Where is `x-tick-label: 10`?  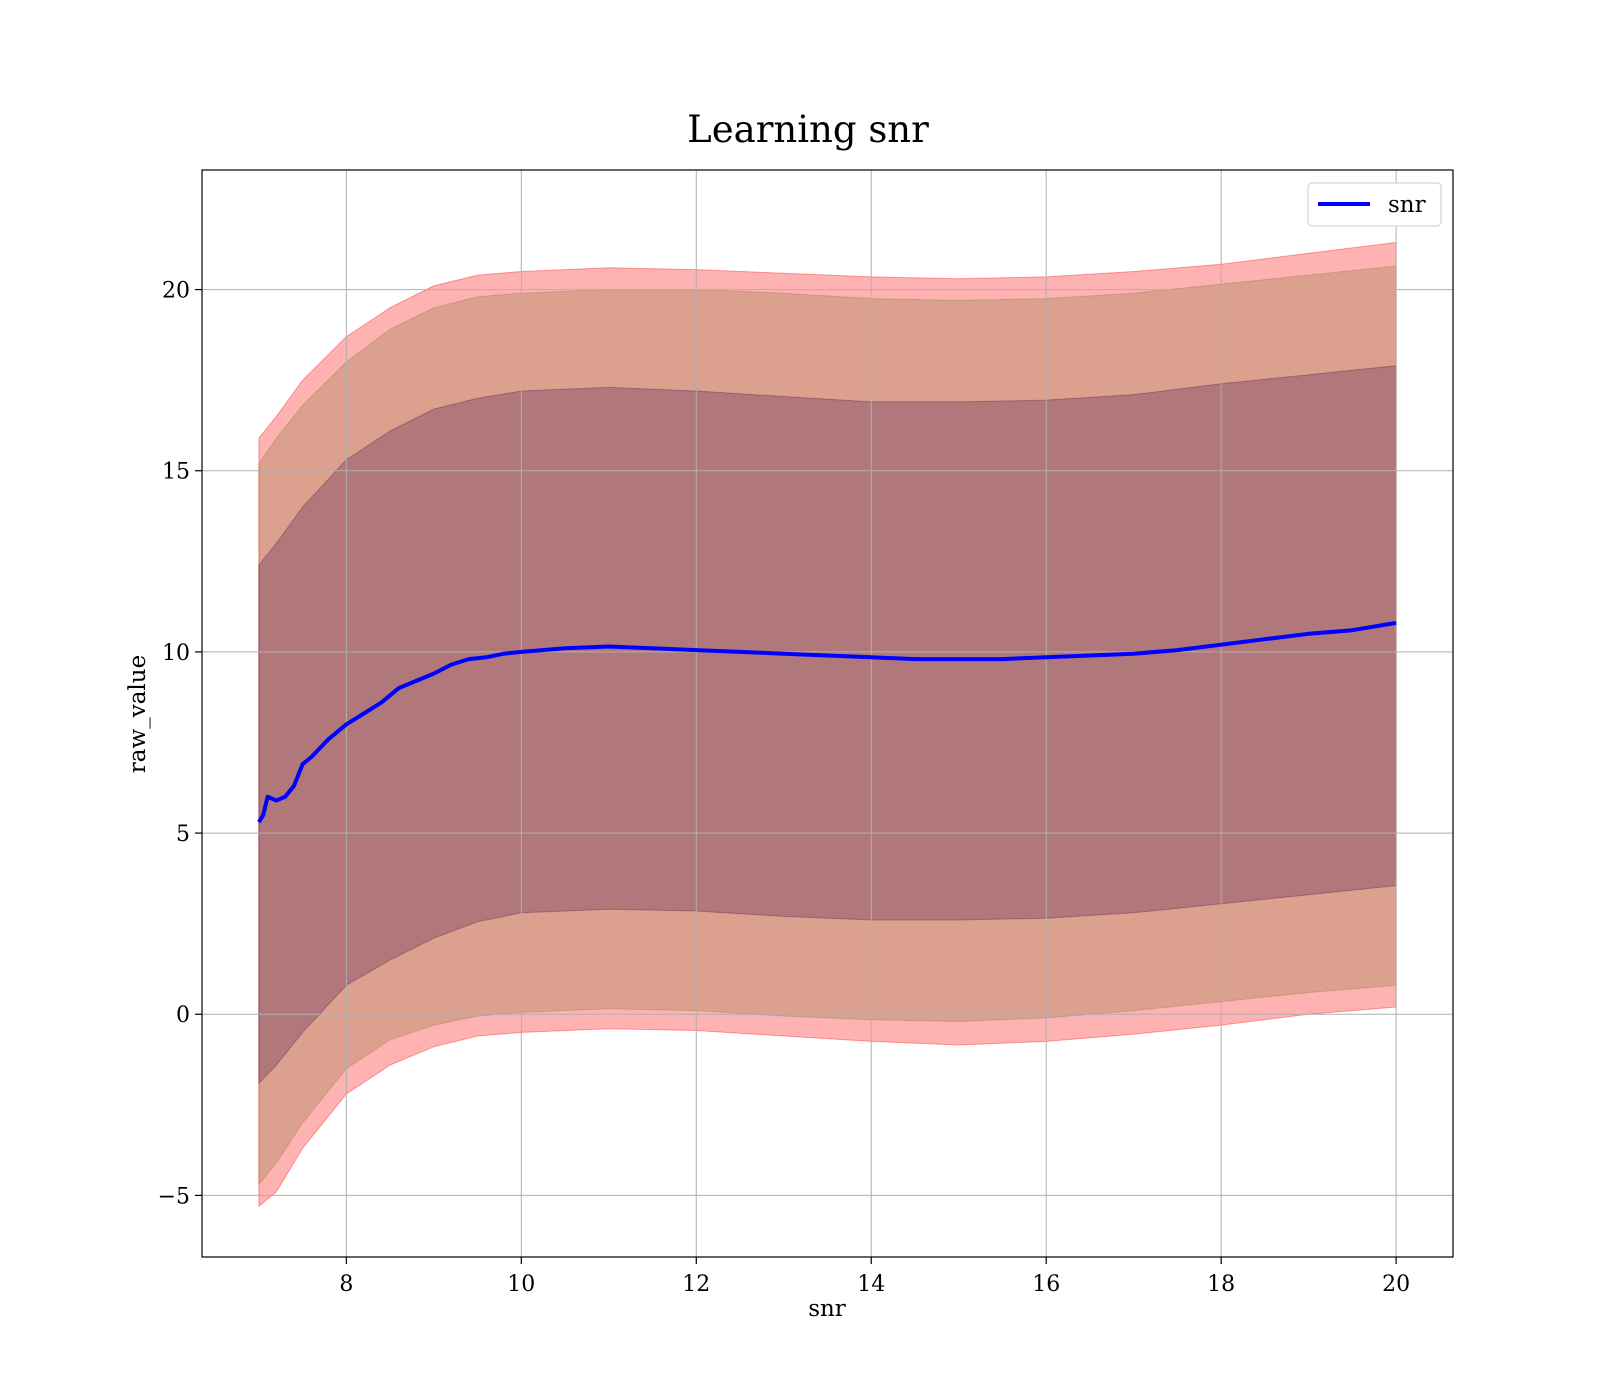
x-tick-label: 10 is located at coordinates (521, 1284).